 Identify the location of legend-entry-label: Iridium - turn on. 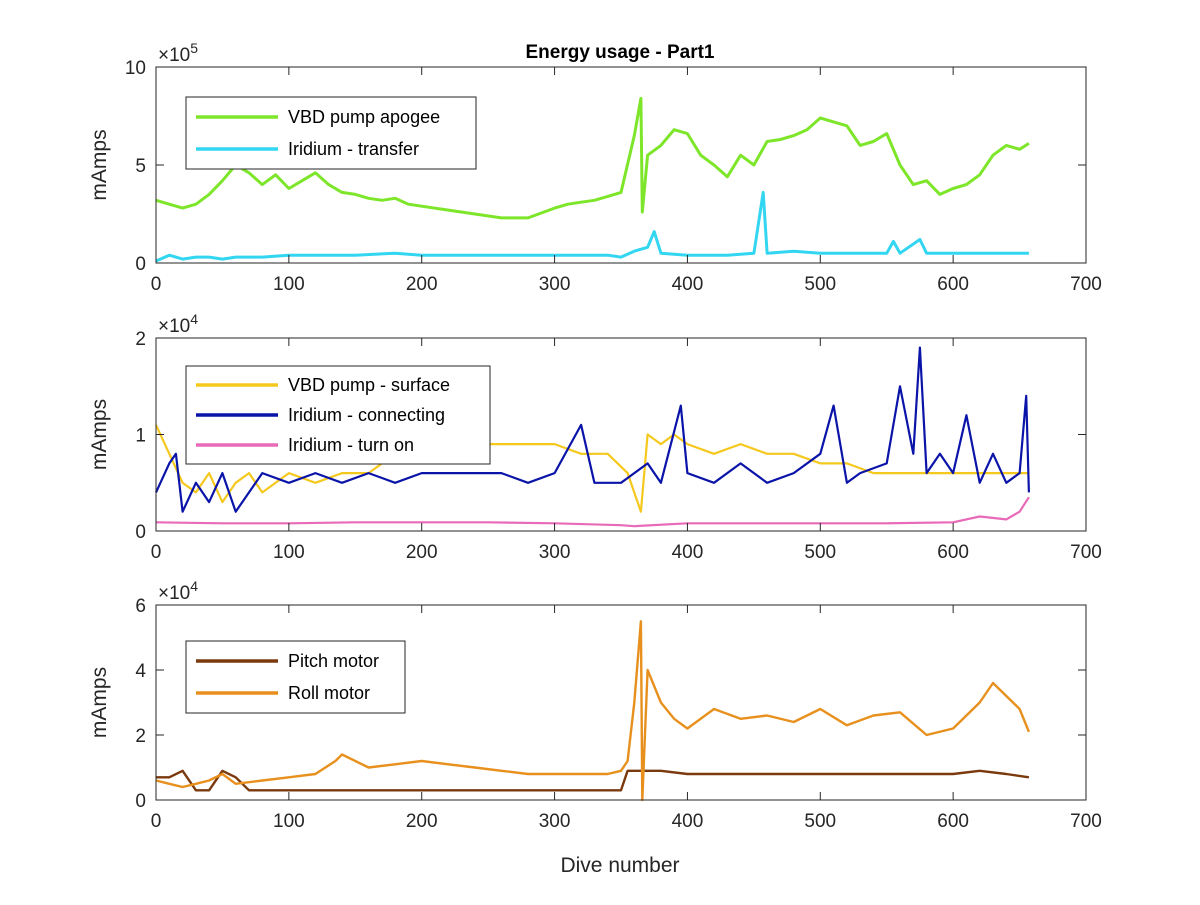
(351, 445).